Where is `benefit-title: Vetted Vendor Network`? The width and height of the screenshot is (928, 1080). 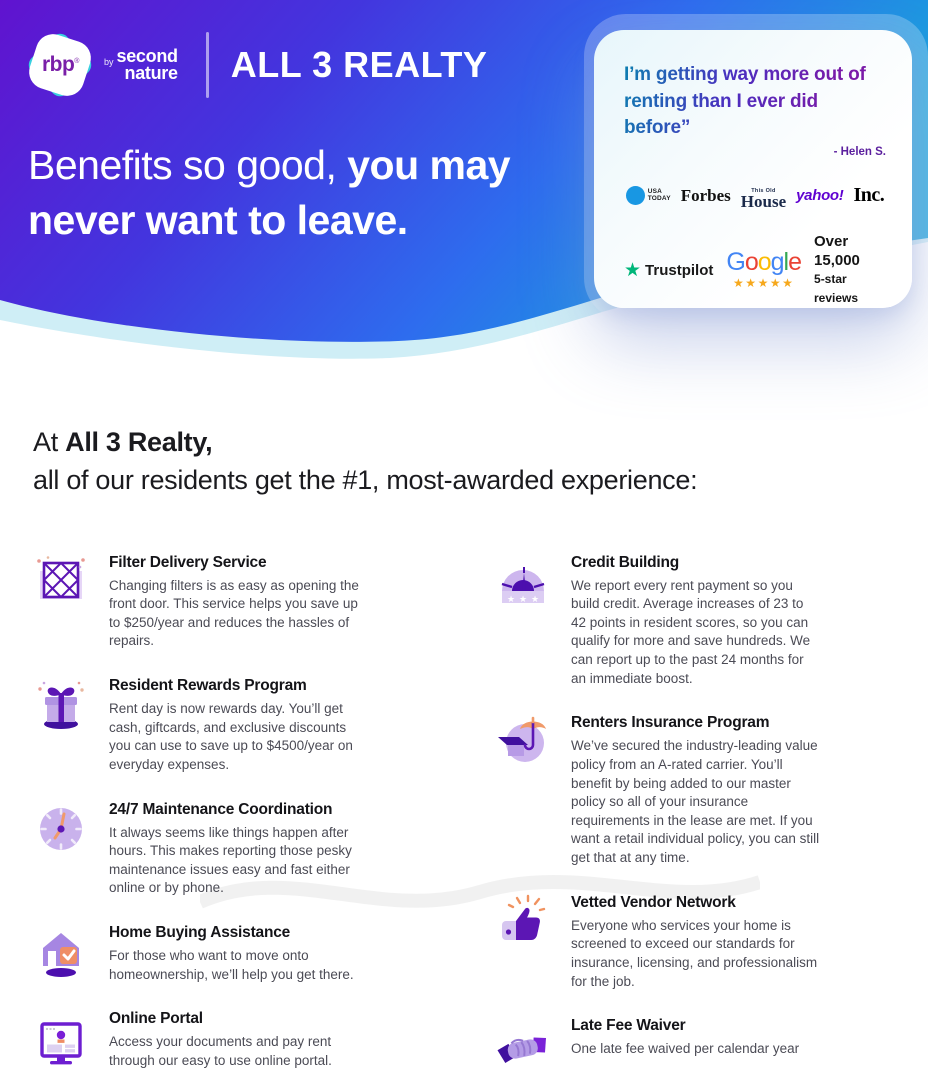 benefit-title: Vetted Vendor Network is located at coordinates (653, 902).